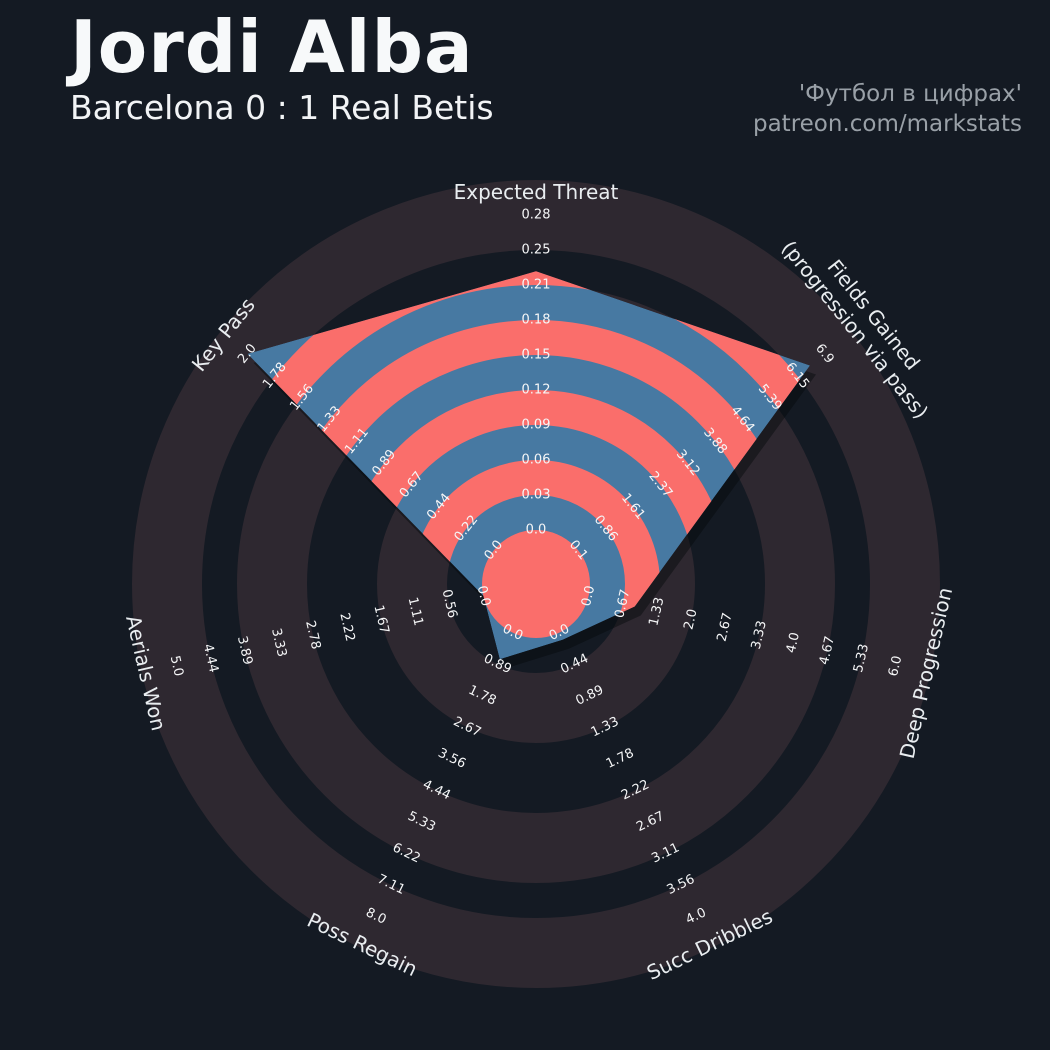  What do you see at coordinates (536, 250) in the screenshot?
I see `tick-label: 0.25` at bounding box center [536, 250].